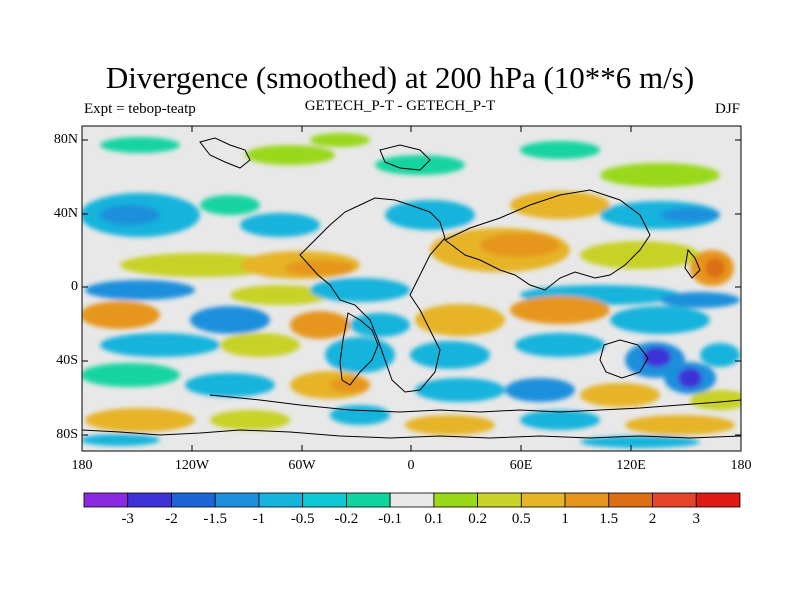 This screenshot has height=600, width=800. Describe the element at coordinates (477, 519) in the screenshot. I see `colorbar-label: 0.2` at that location.